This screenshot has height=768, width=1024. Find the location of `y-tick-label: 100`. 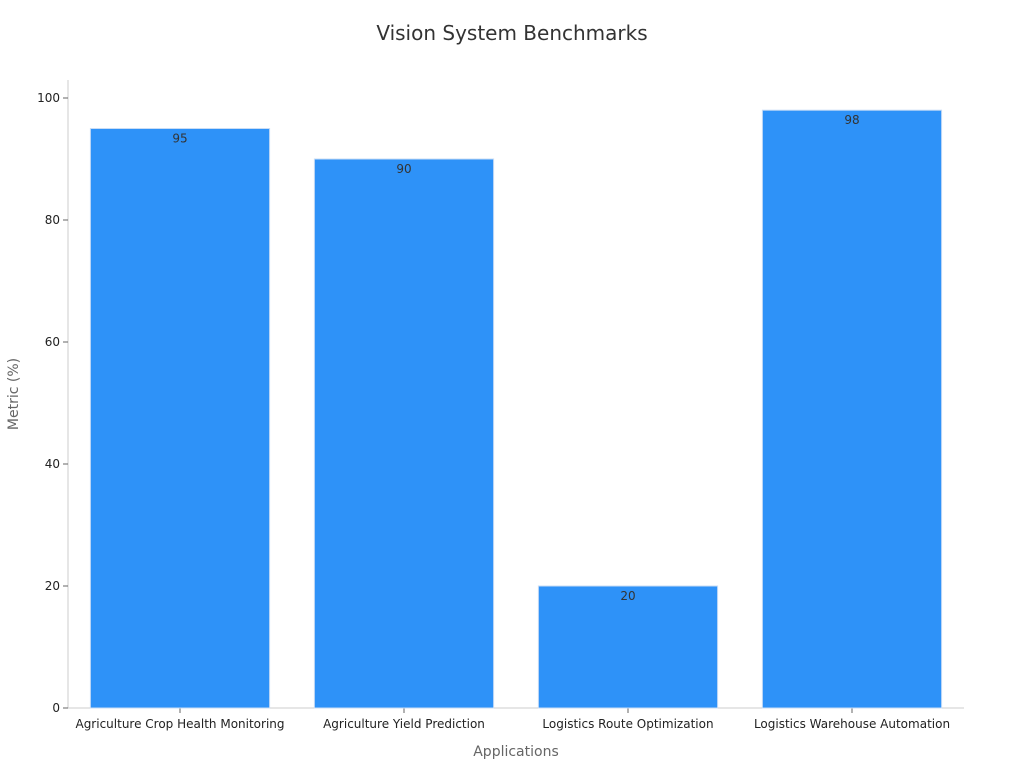

y-tick-label: 100 is located at coordinates (48, 98).